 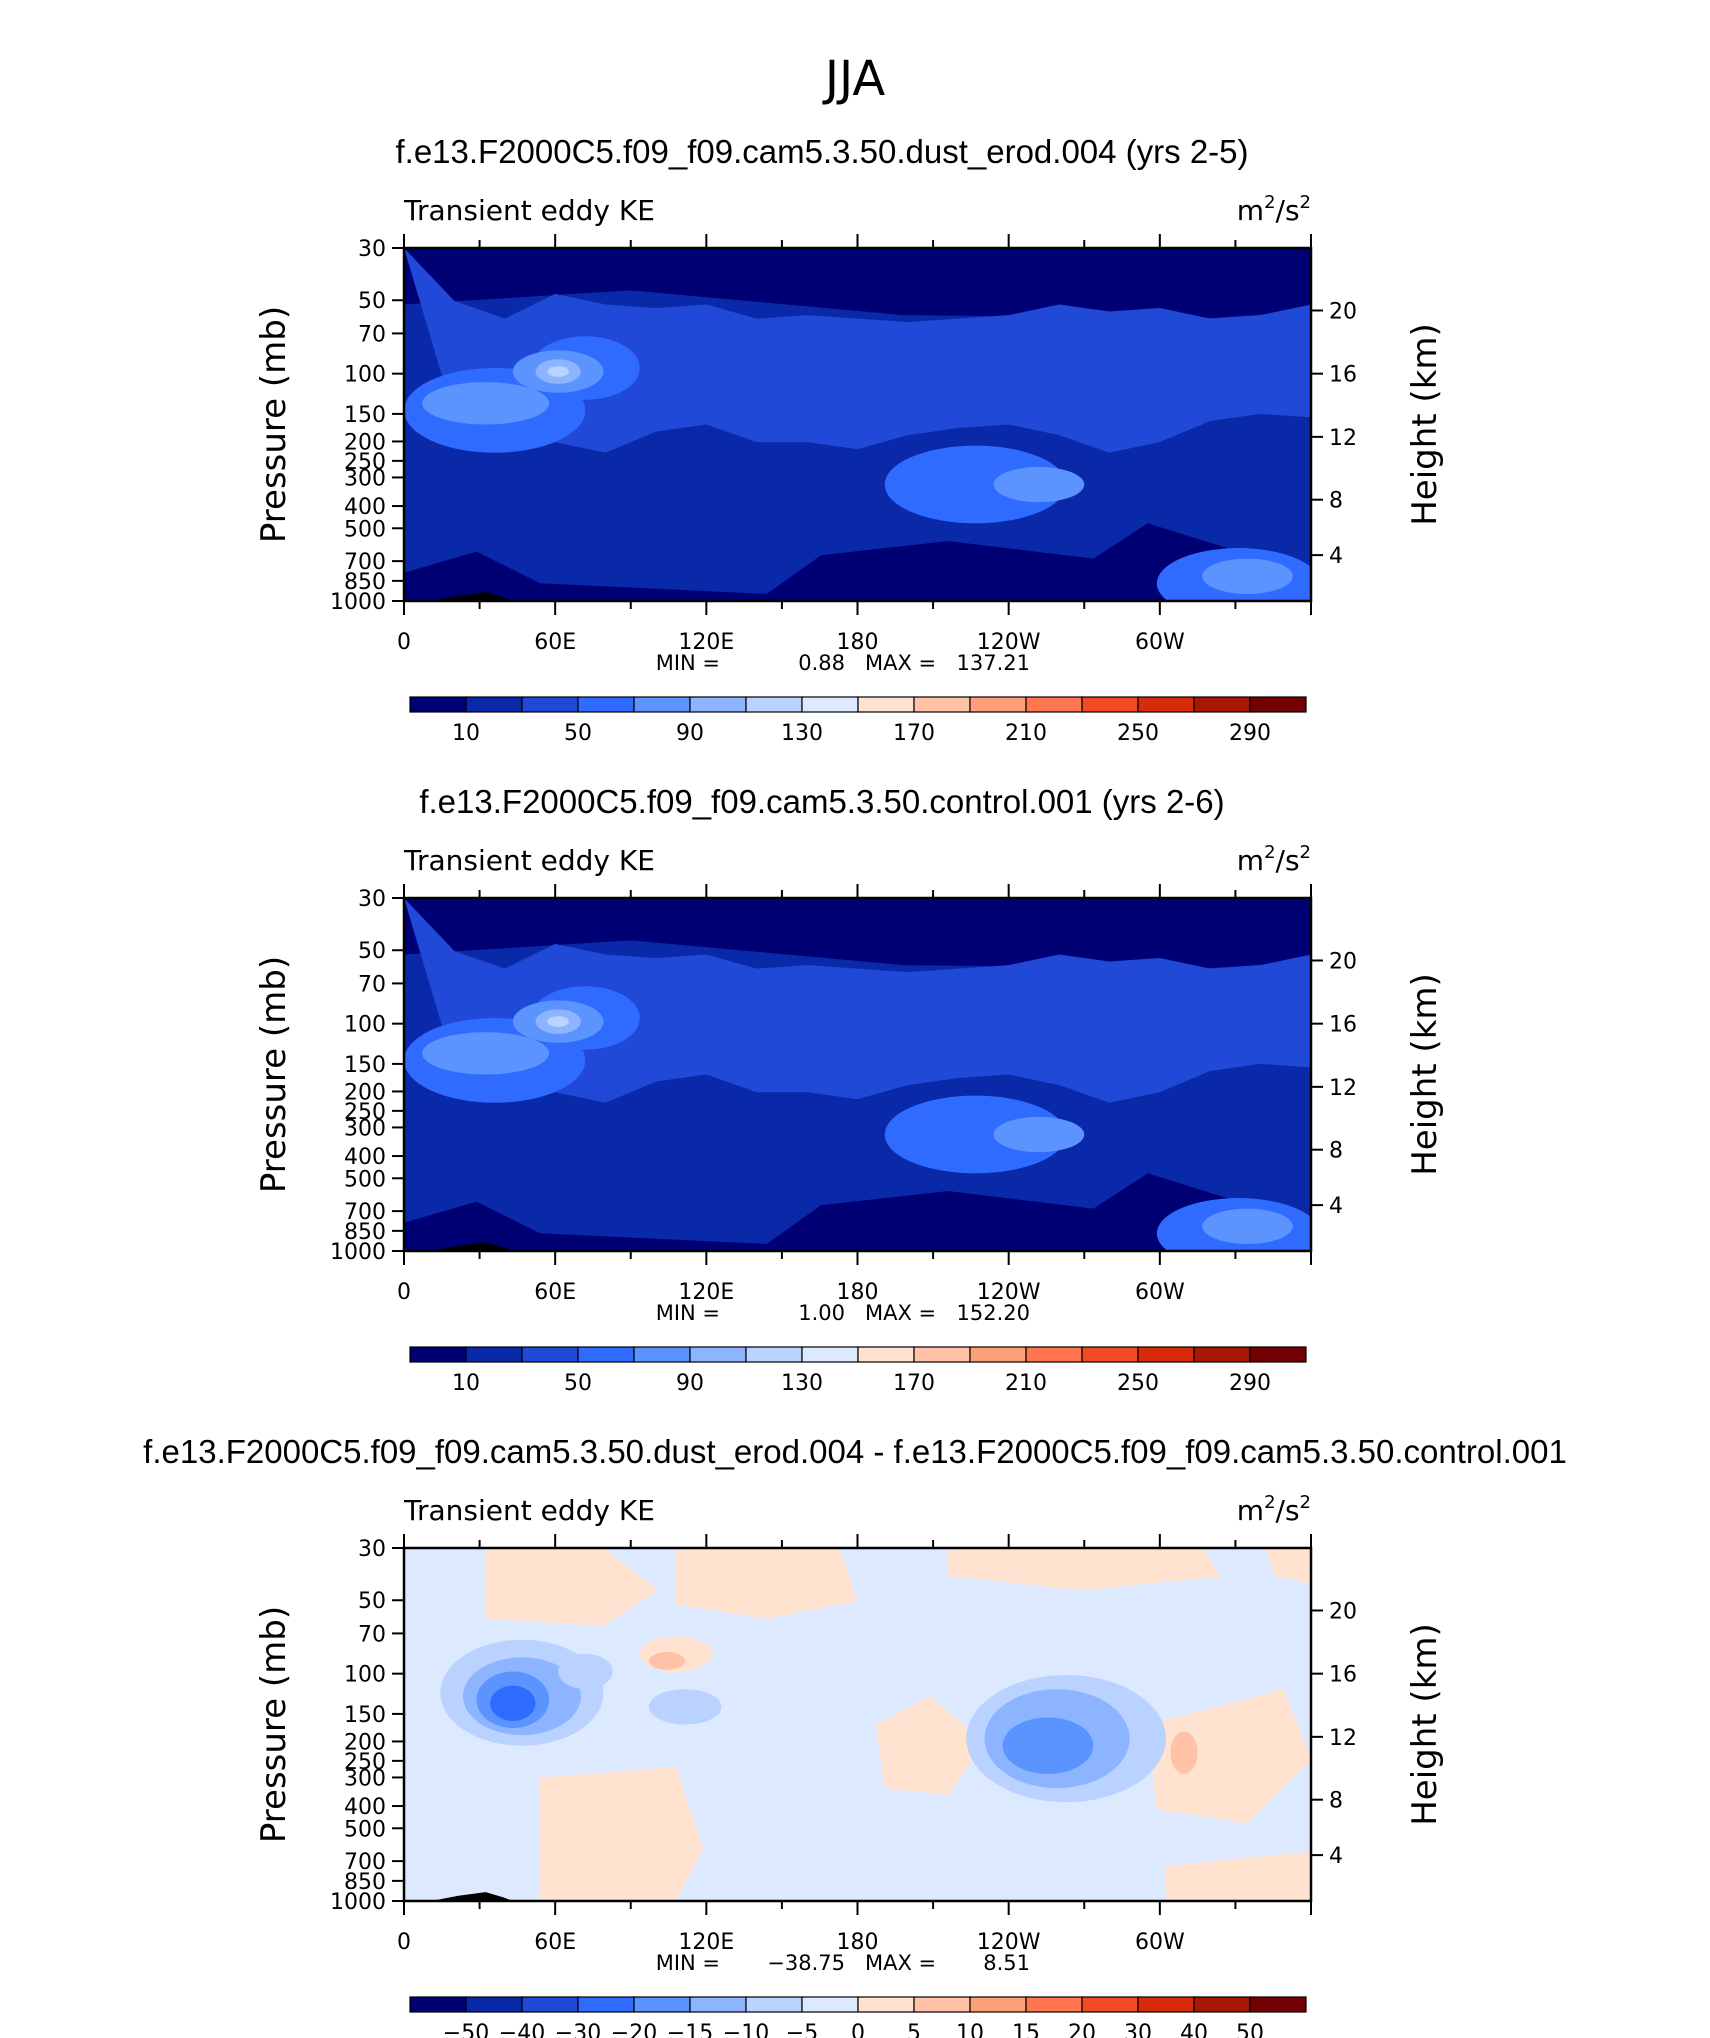 What do you see at coordinates (358, 1902) in the screenshot?
I see `y-tick-label: 1000` at bounding box center [358, 1902].